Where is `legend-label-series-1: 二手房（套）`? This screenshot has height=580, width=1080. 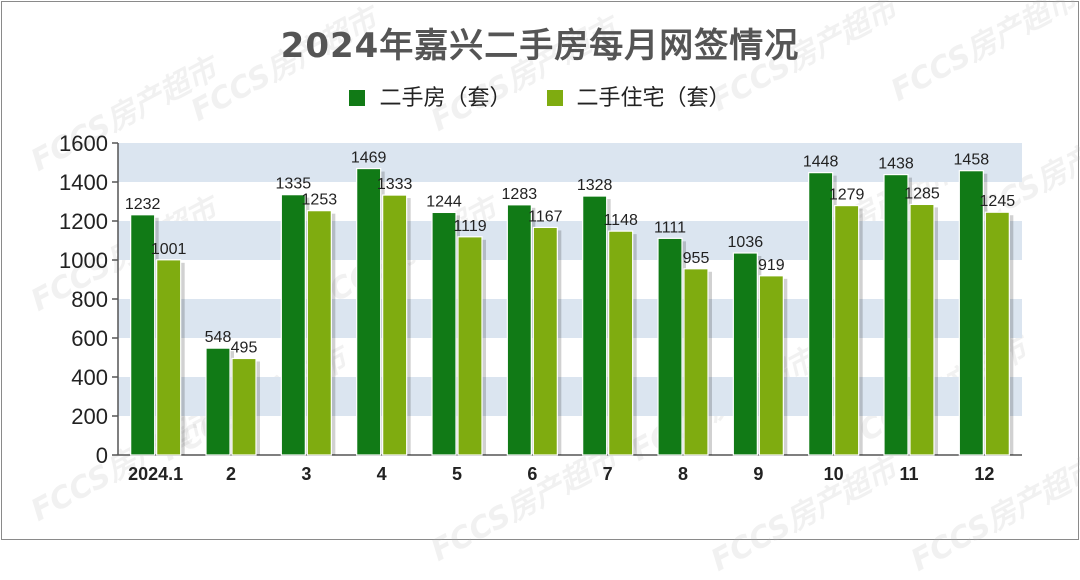 legend-label-series-1: 二手房（套） is located at coordinates (445, 98).